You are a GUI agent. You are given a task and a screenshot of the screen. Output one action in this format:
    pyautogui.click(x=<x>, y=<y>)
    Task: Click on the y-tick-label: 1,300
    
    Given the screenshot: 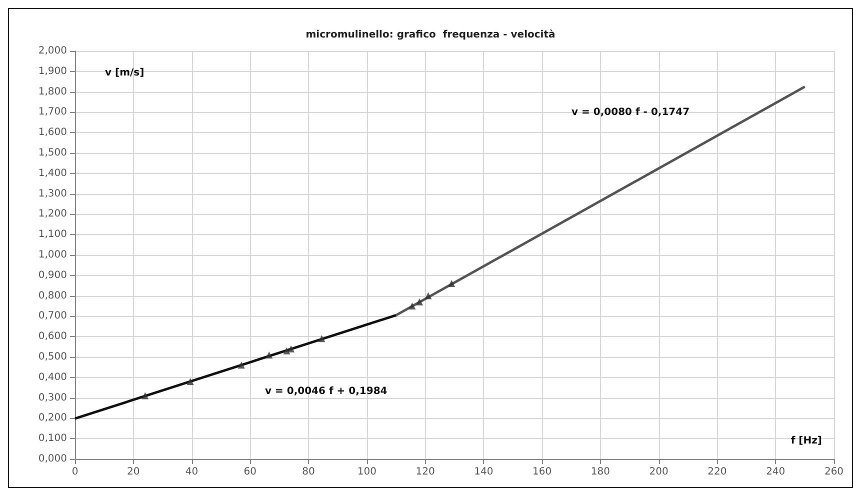 What is the action you would take?
    pyautogui.click(x=52, y=194)
    